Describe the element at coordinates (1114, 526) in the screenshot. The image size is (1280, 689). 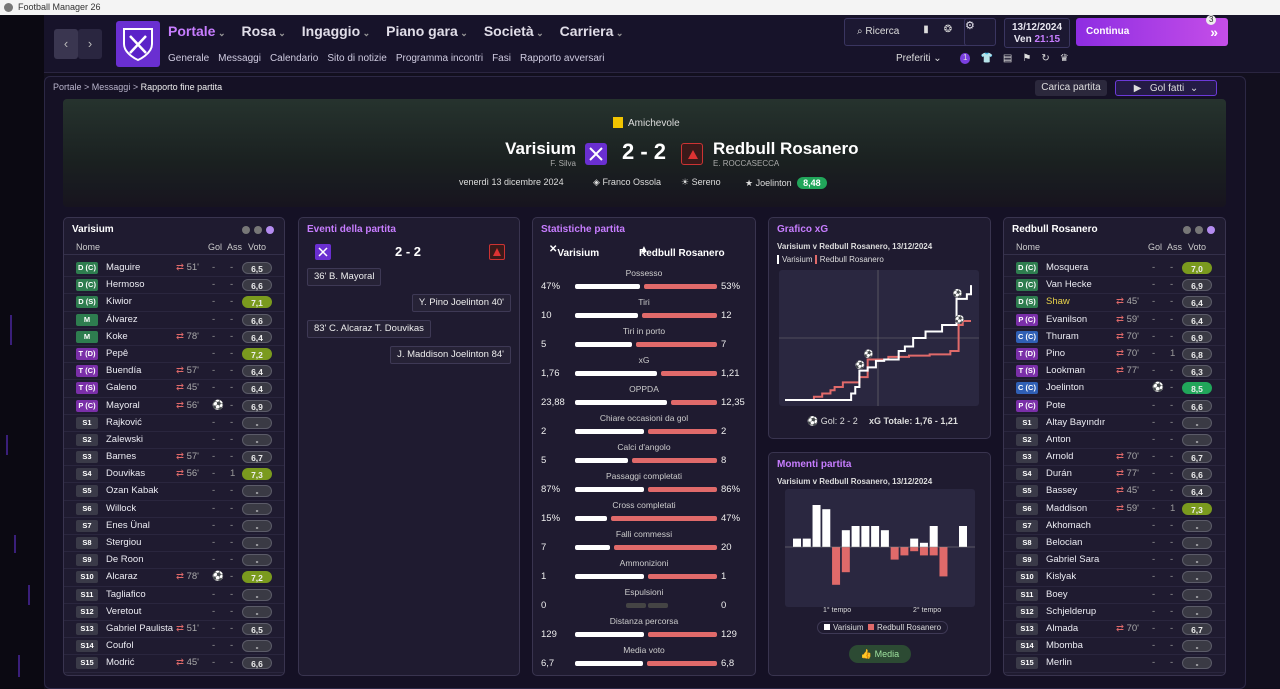
I see `table-row: S7 Akhomach - - -` at that location.